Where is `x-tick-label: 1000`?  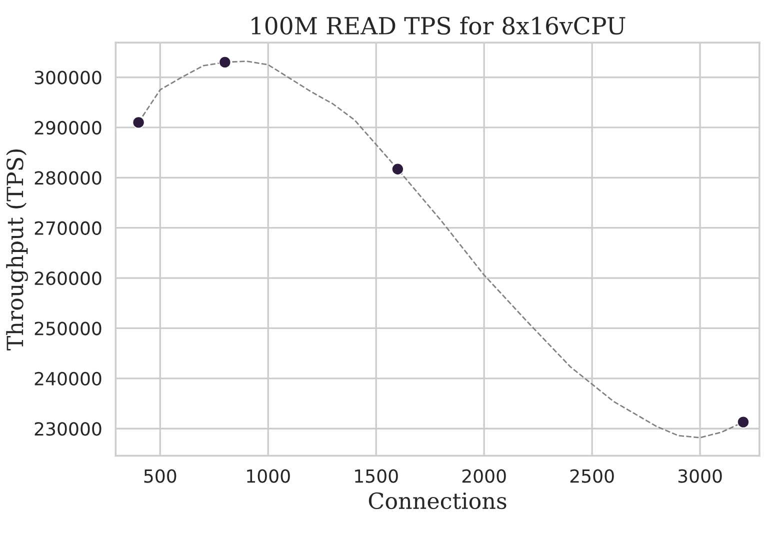 x-tick-label: 1000 is located at coordinates (268, 476).